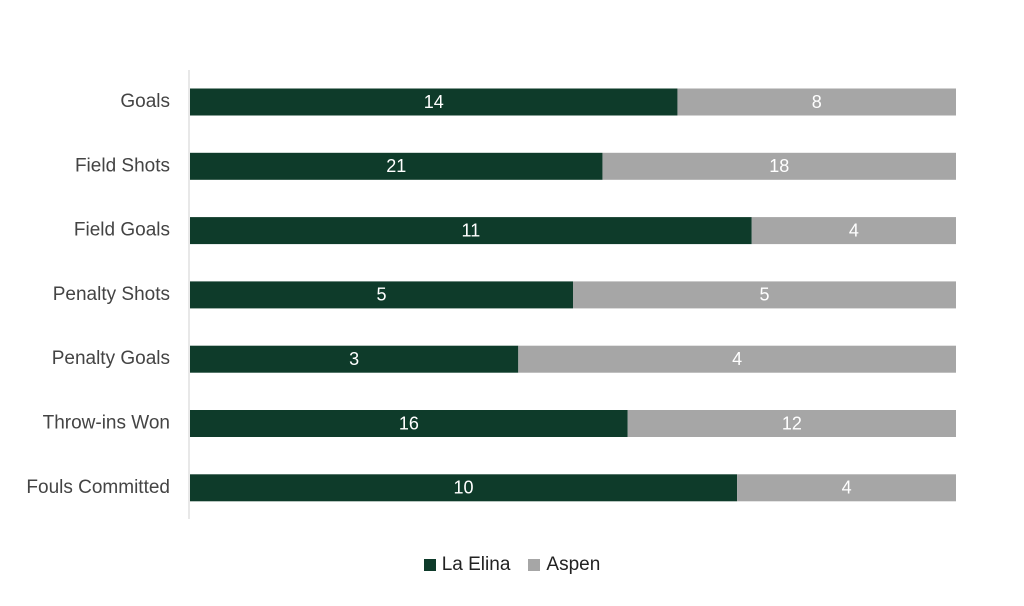 This screenshot has height=606, width=1024. I want to click on data-label-aspen-penalty-shots: 5, so click(764, 295).